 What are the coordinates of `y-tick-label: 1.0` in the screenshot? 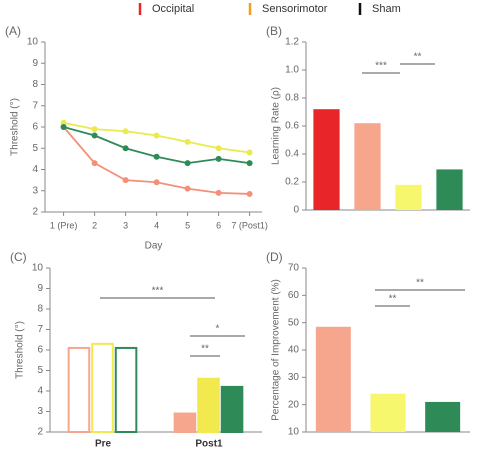 It's located at (292, 70).